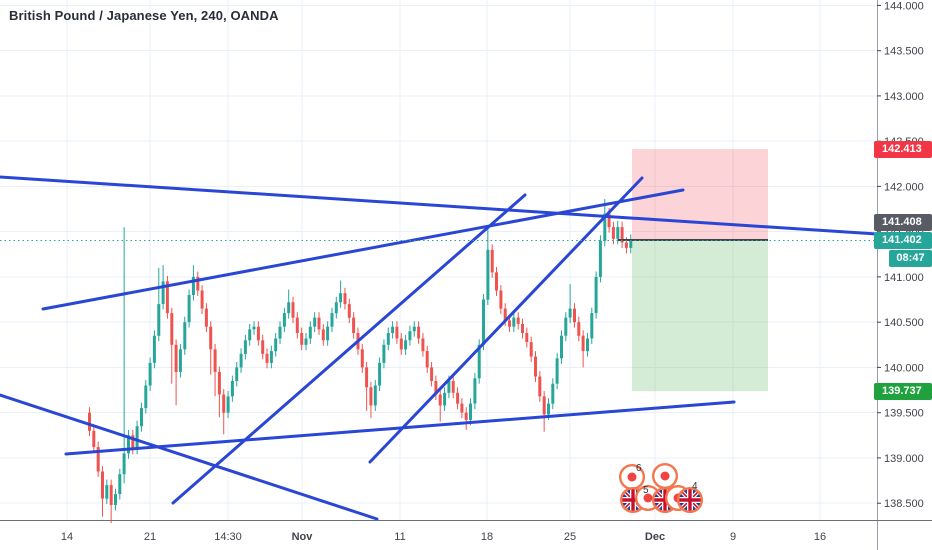 Image resolution: width=932 pixels, height=550 pixels. I want to click on price-tick-label: 139.000, so click(904, 459).